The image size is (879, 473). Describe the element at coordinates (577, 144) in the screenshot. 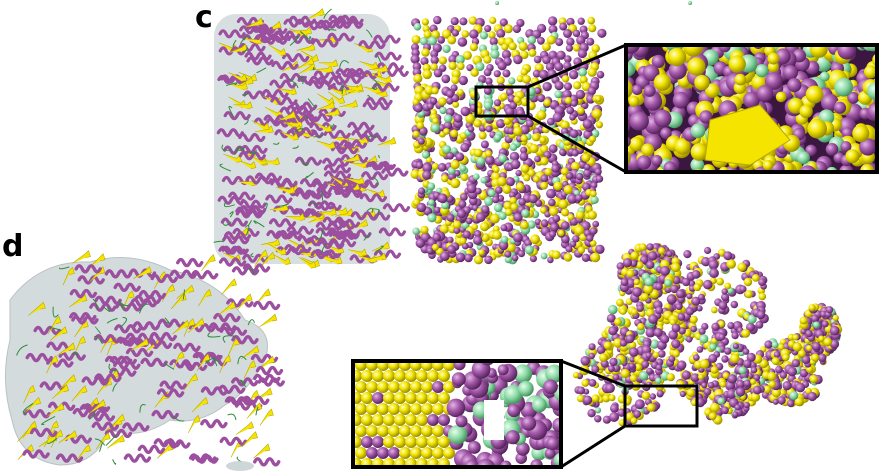

I see `inset-c-connector-bottom` at that location.